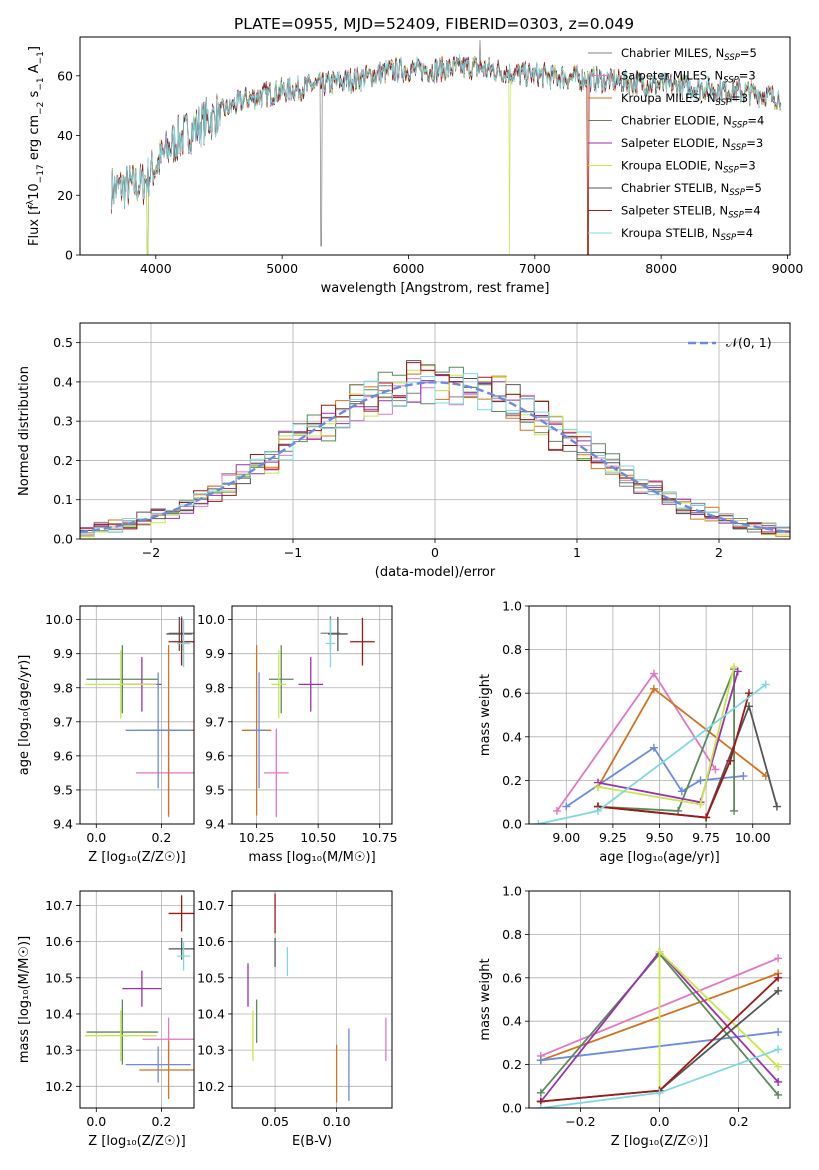 Image resolution: width=819 pixels, height=1170 pixels. Describe the element at coordinates (59, 1086) in the screenshot. I see `y-tick-label: 10.2` at that location.